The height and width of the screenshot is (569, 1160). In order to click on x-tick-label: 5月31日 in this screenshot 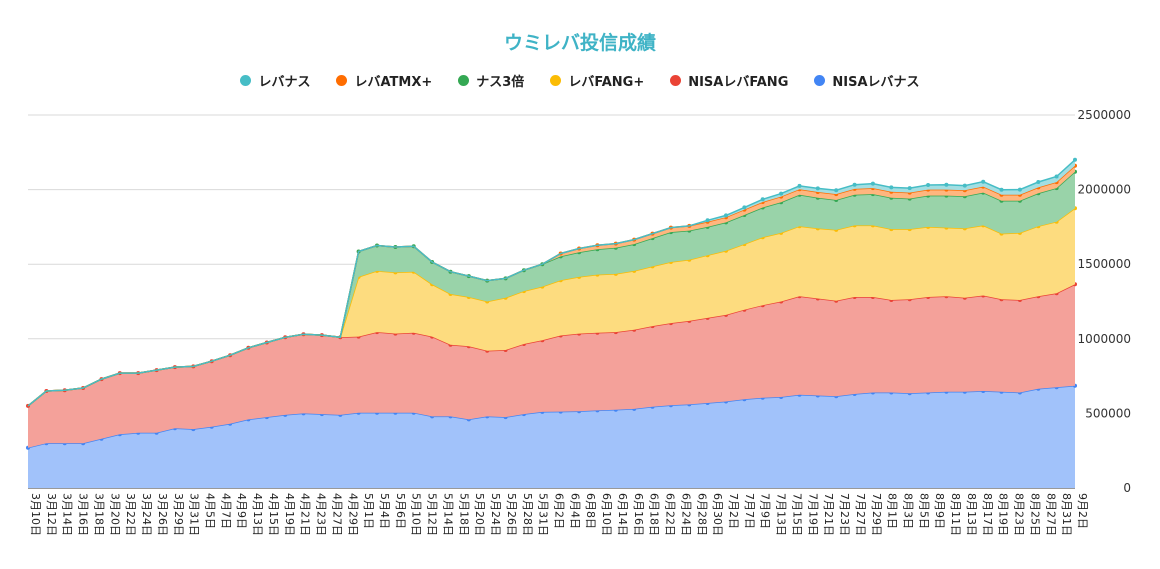, I will do `click(543, 514)`.